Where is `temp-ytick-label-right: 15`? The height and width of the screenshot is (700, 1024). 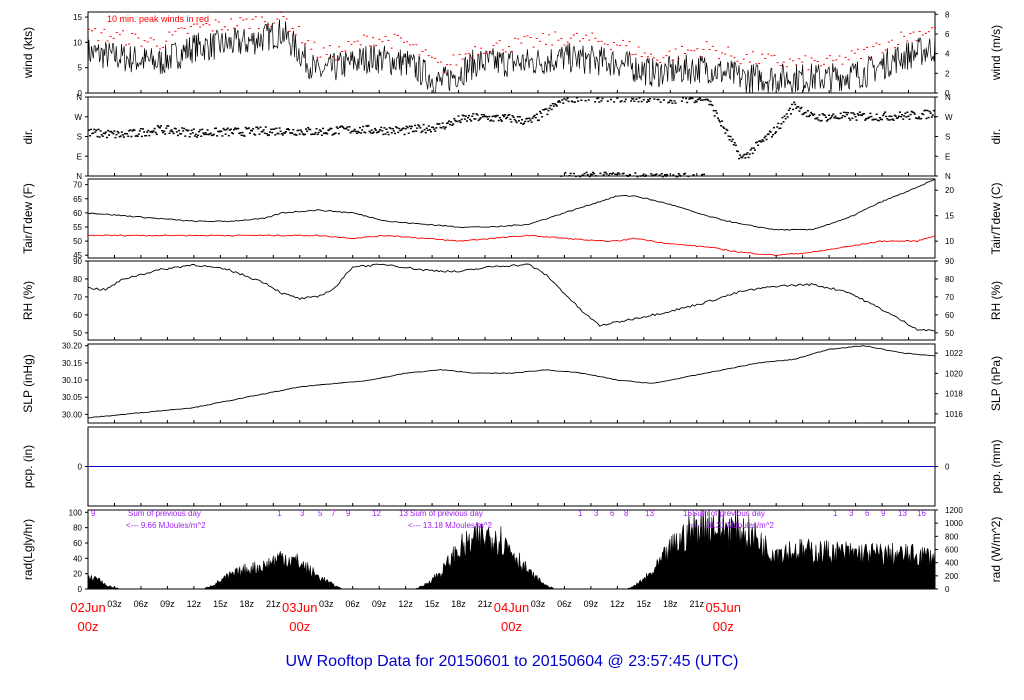
temp-ytick-label-right: 15 is located at coordinates (949, 216).